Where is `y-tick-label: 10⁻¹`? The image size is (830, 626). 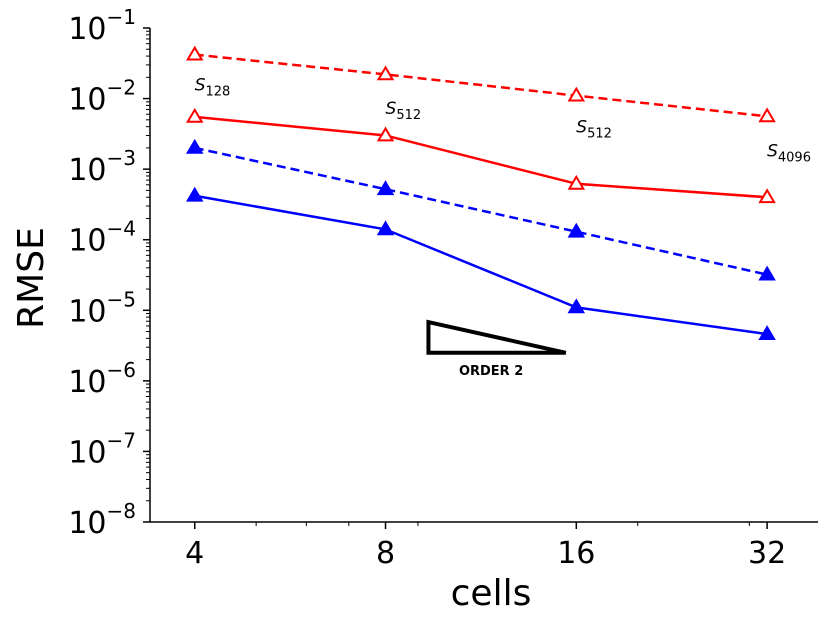
y-tick-label: 10⁻¹ is located at coordinates (102, 26).